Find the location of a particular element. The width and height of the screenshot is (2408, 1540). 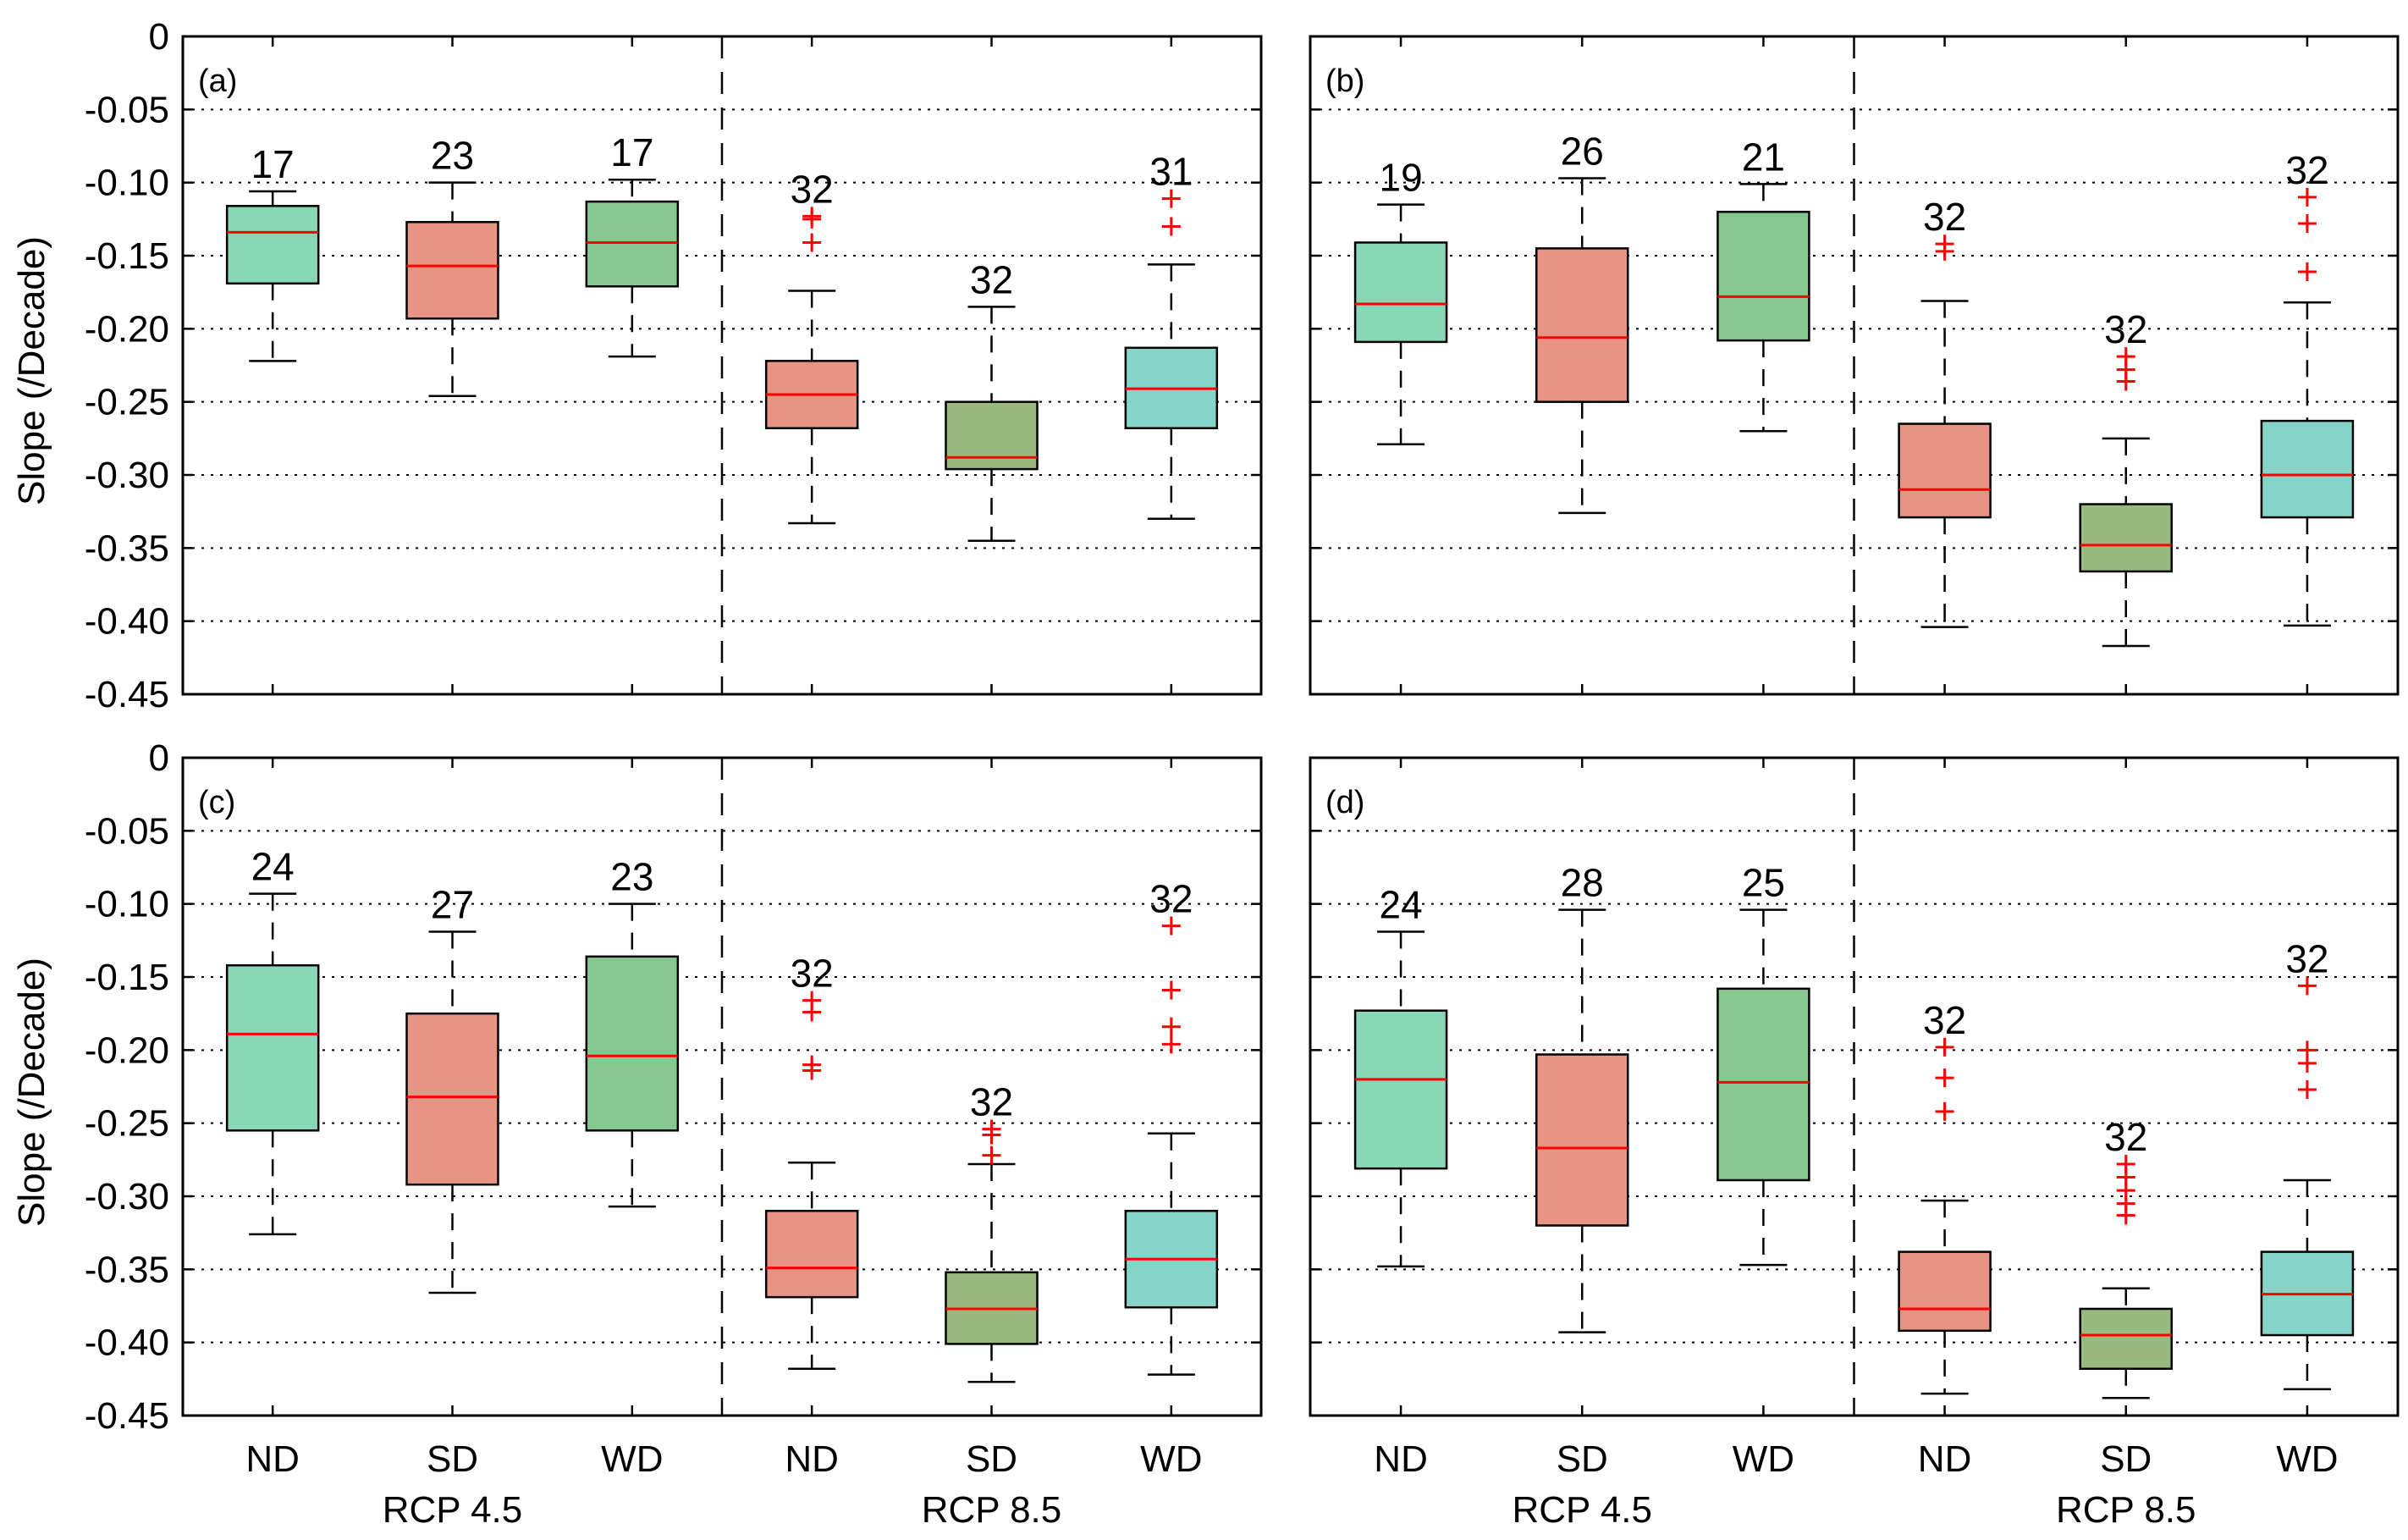

sample-count-label: 27 is located at coordinates (452, 904).